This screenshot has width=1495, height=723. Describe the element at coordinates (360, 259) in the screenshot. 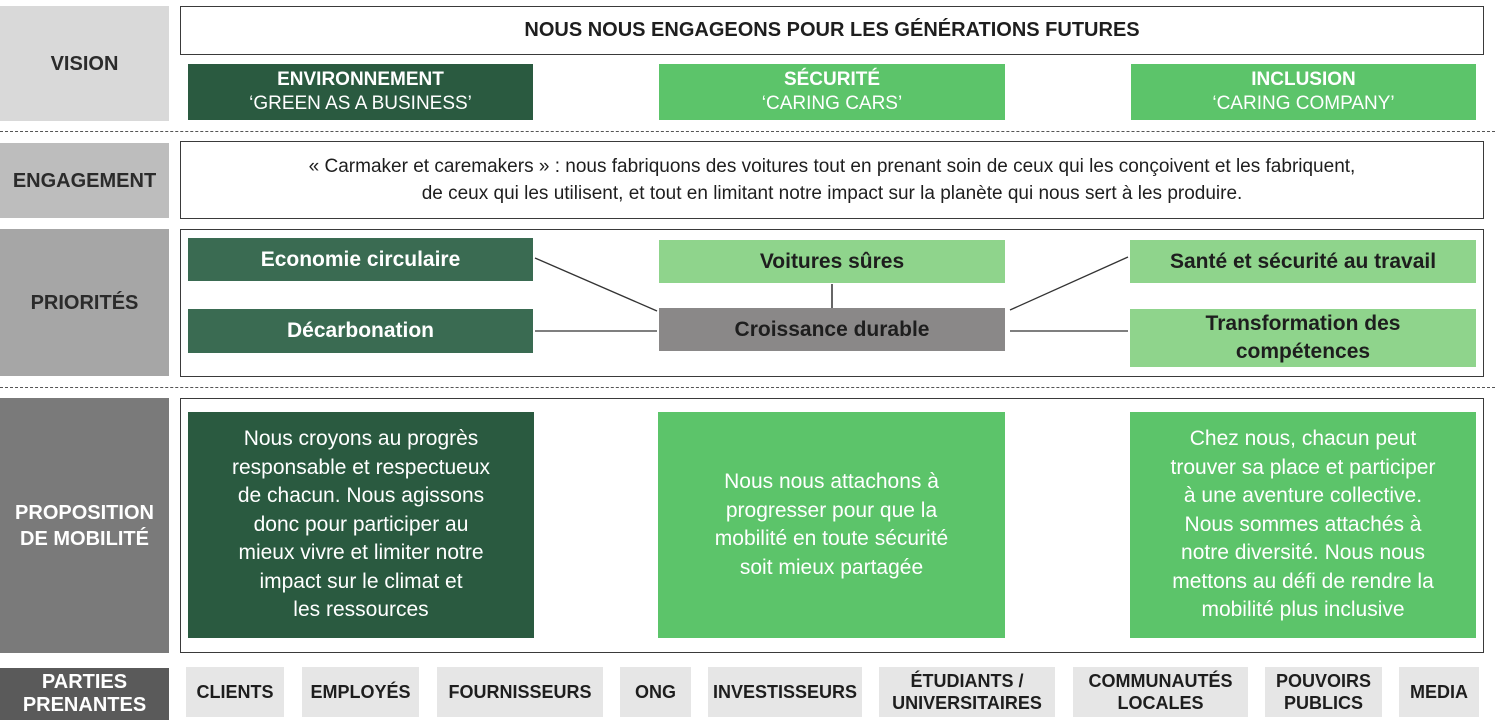

I see `priority-circular-economy: Economie circulaire` at that location.